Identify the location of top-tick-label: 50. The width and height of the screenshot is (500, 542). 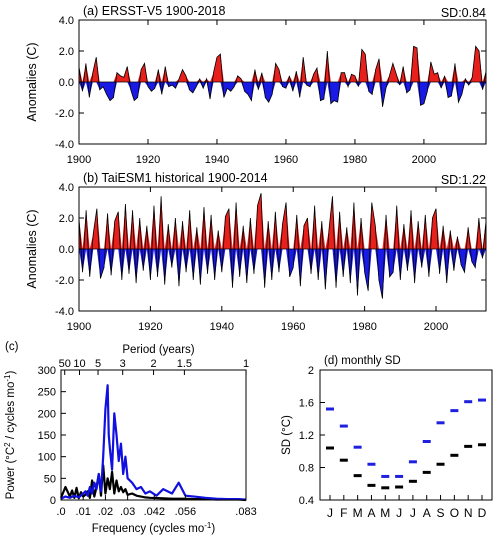
(65, 364).